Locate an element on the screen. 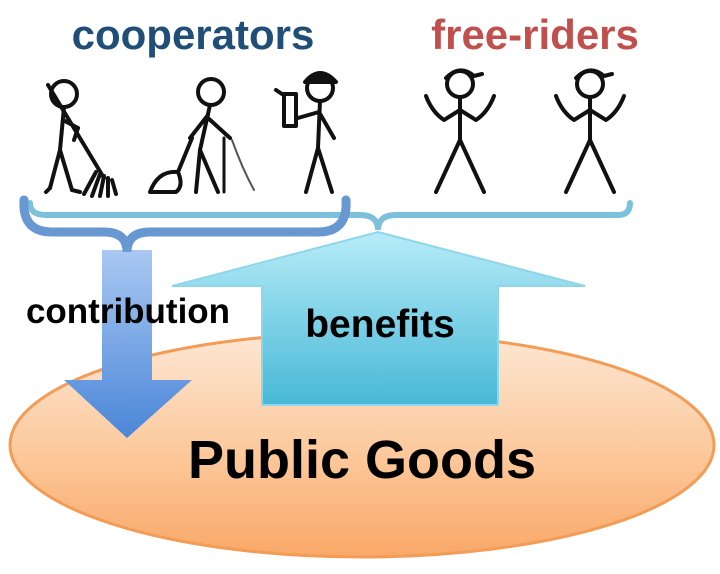 The width and height of the screenshot is (720, 574). cooperators-label: cooperators is located at coordinates (193, 34).